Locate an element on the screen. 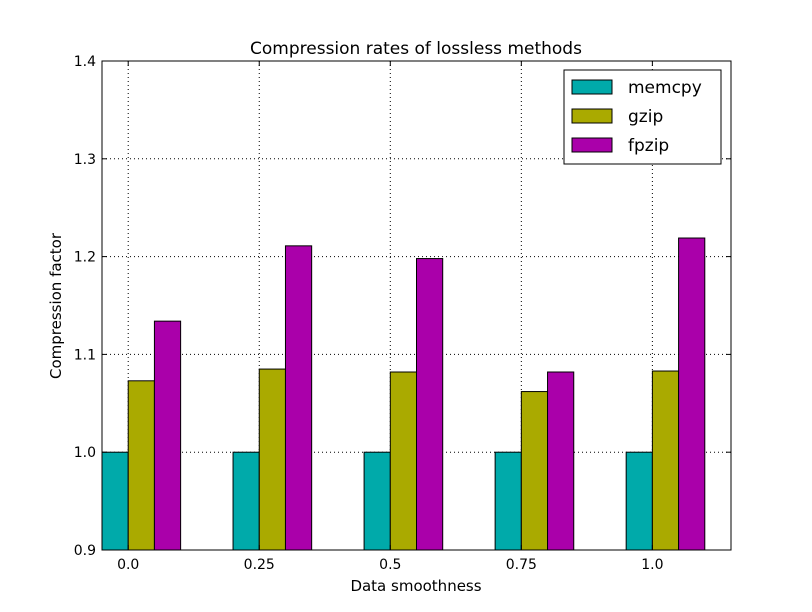 The width and height of the screenshot is (812, 612). bar-memcpy-0.75 is located at coordinates (508, 501).